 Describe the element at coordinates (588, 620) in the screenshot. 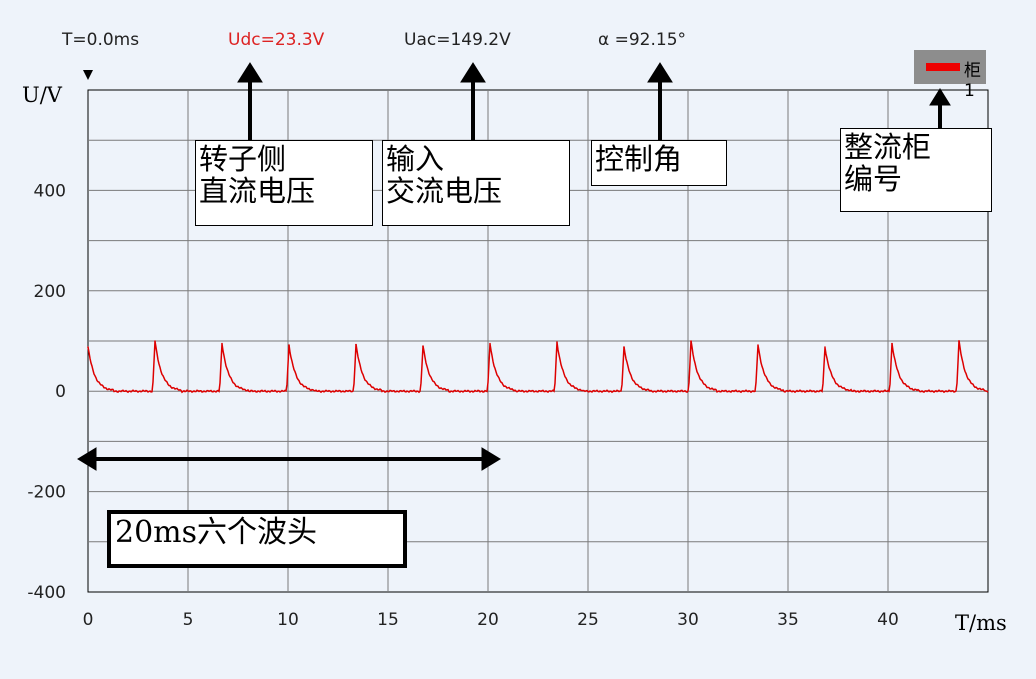

I see `x-tick-label: 25` at that location.